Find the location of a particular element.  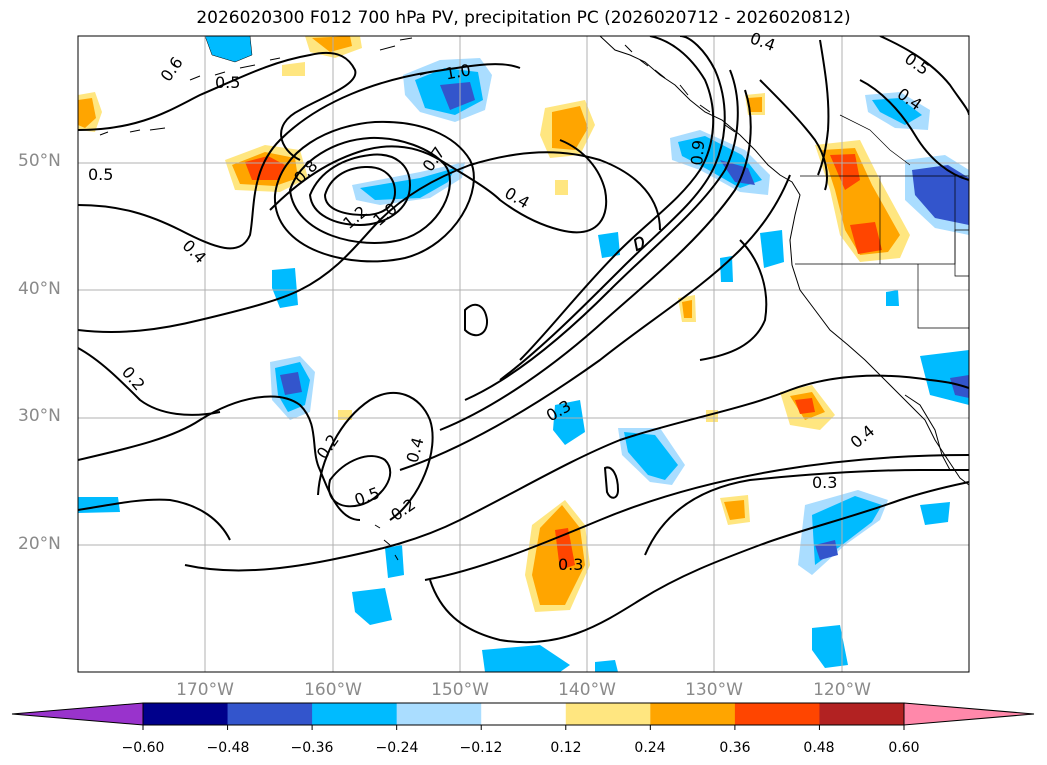

lon-label-160w: 160°W is located at coordinates (333, 690).